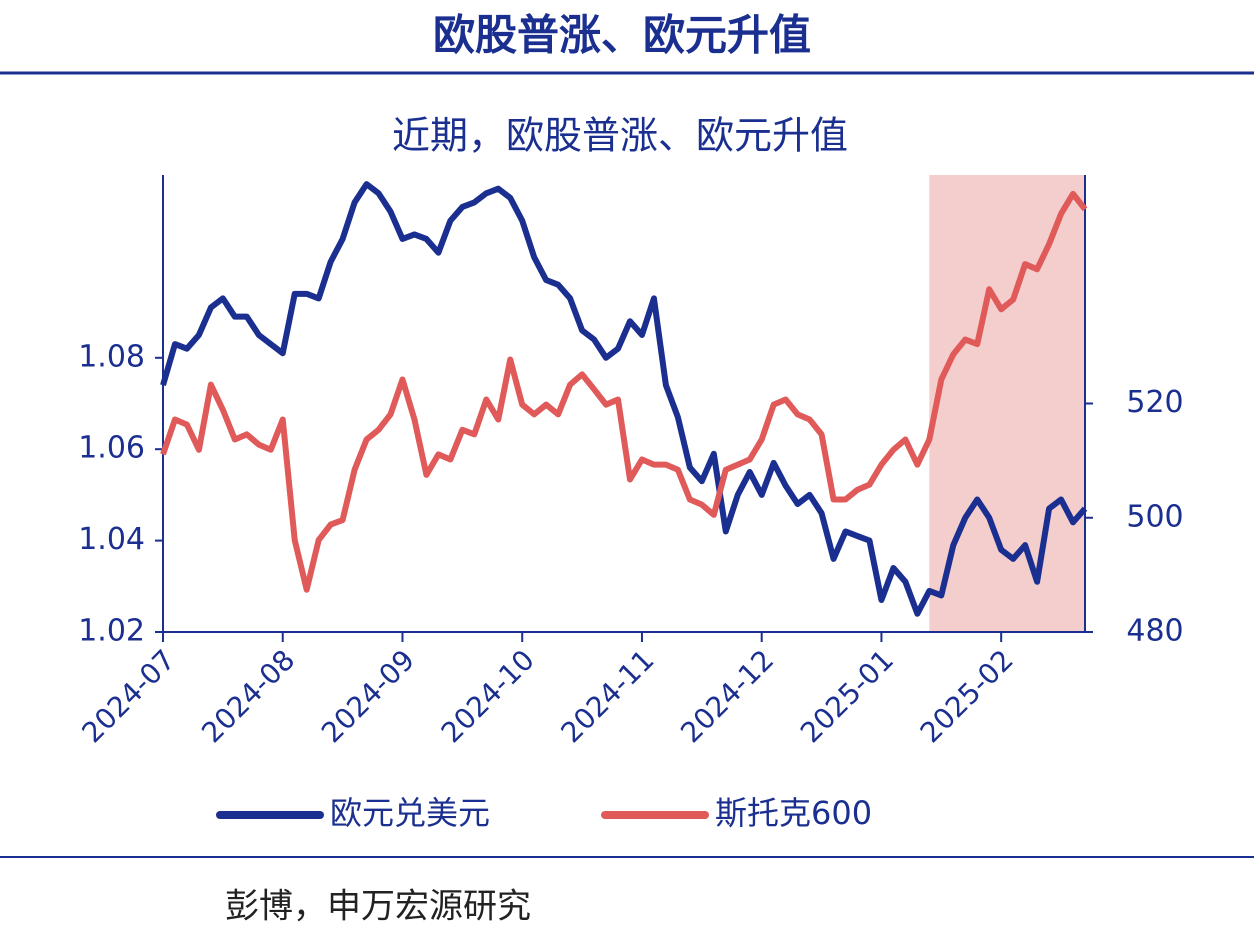  I want to click on highlight-region, so click(1007, 403).